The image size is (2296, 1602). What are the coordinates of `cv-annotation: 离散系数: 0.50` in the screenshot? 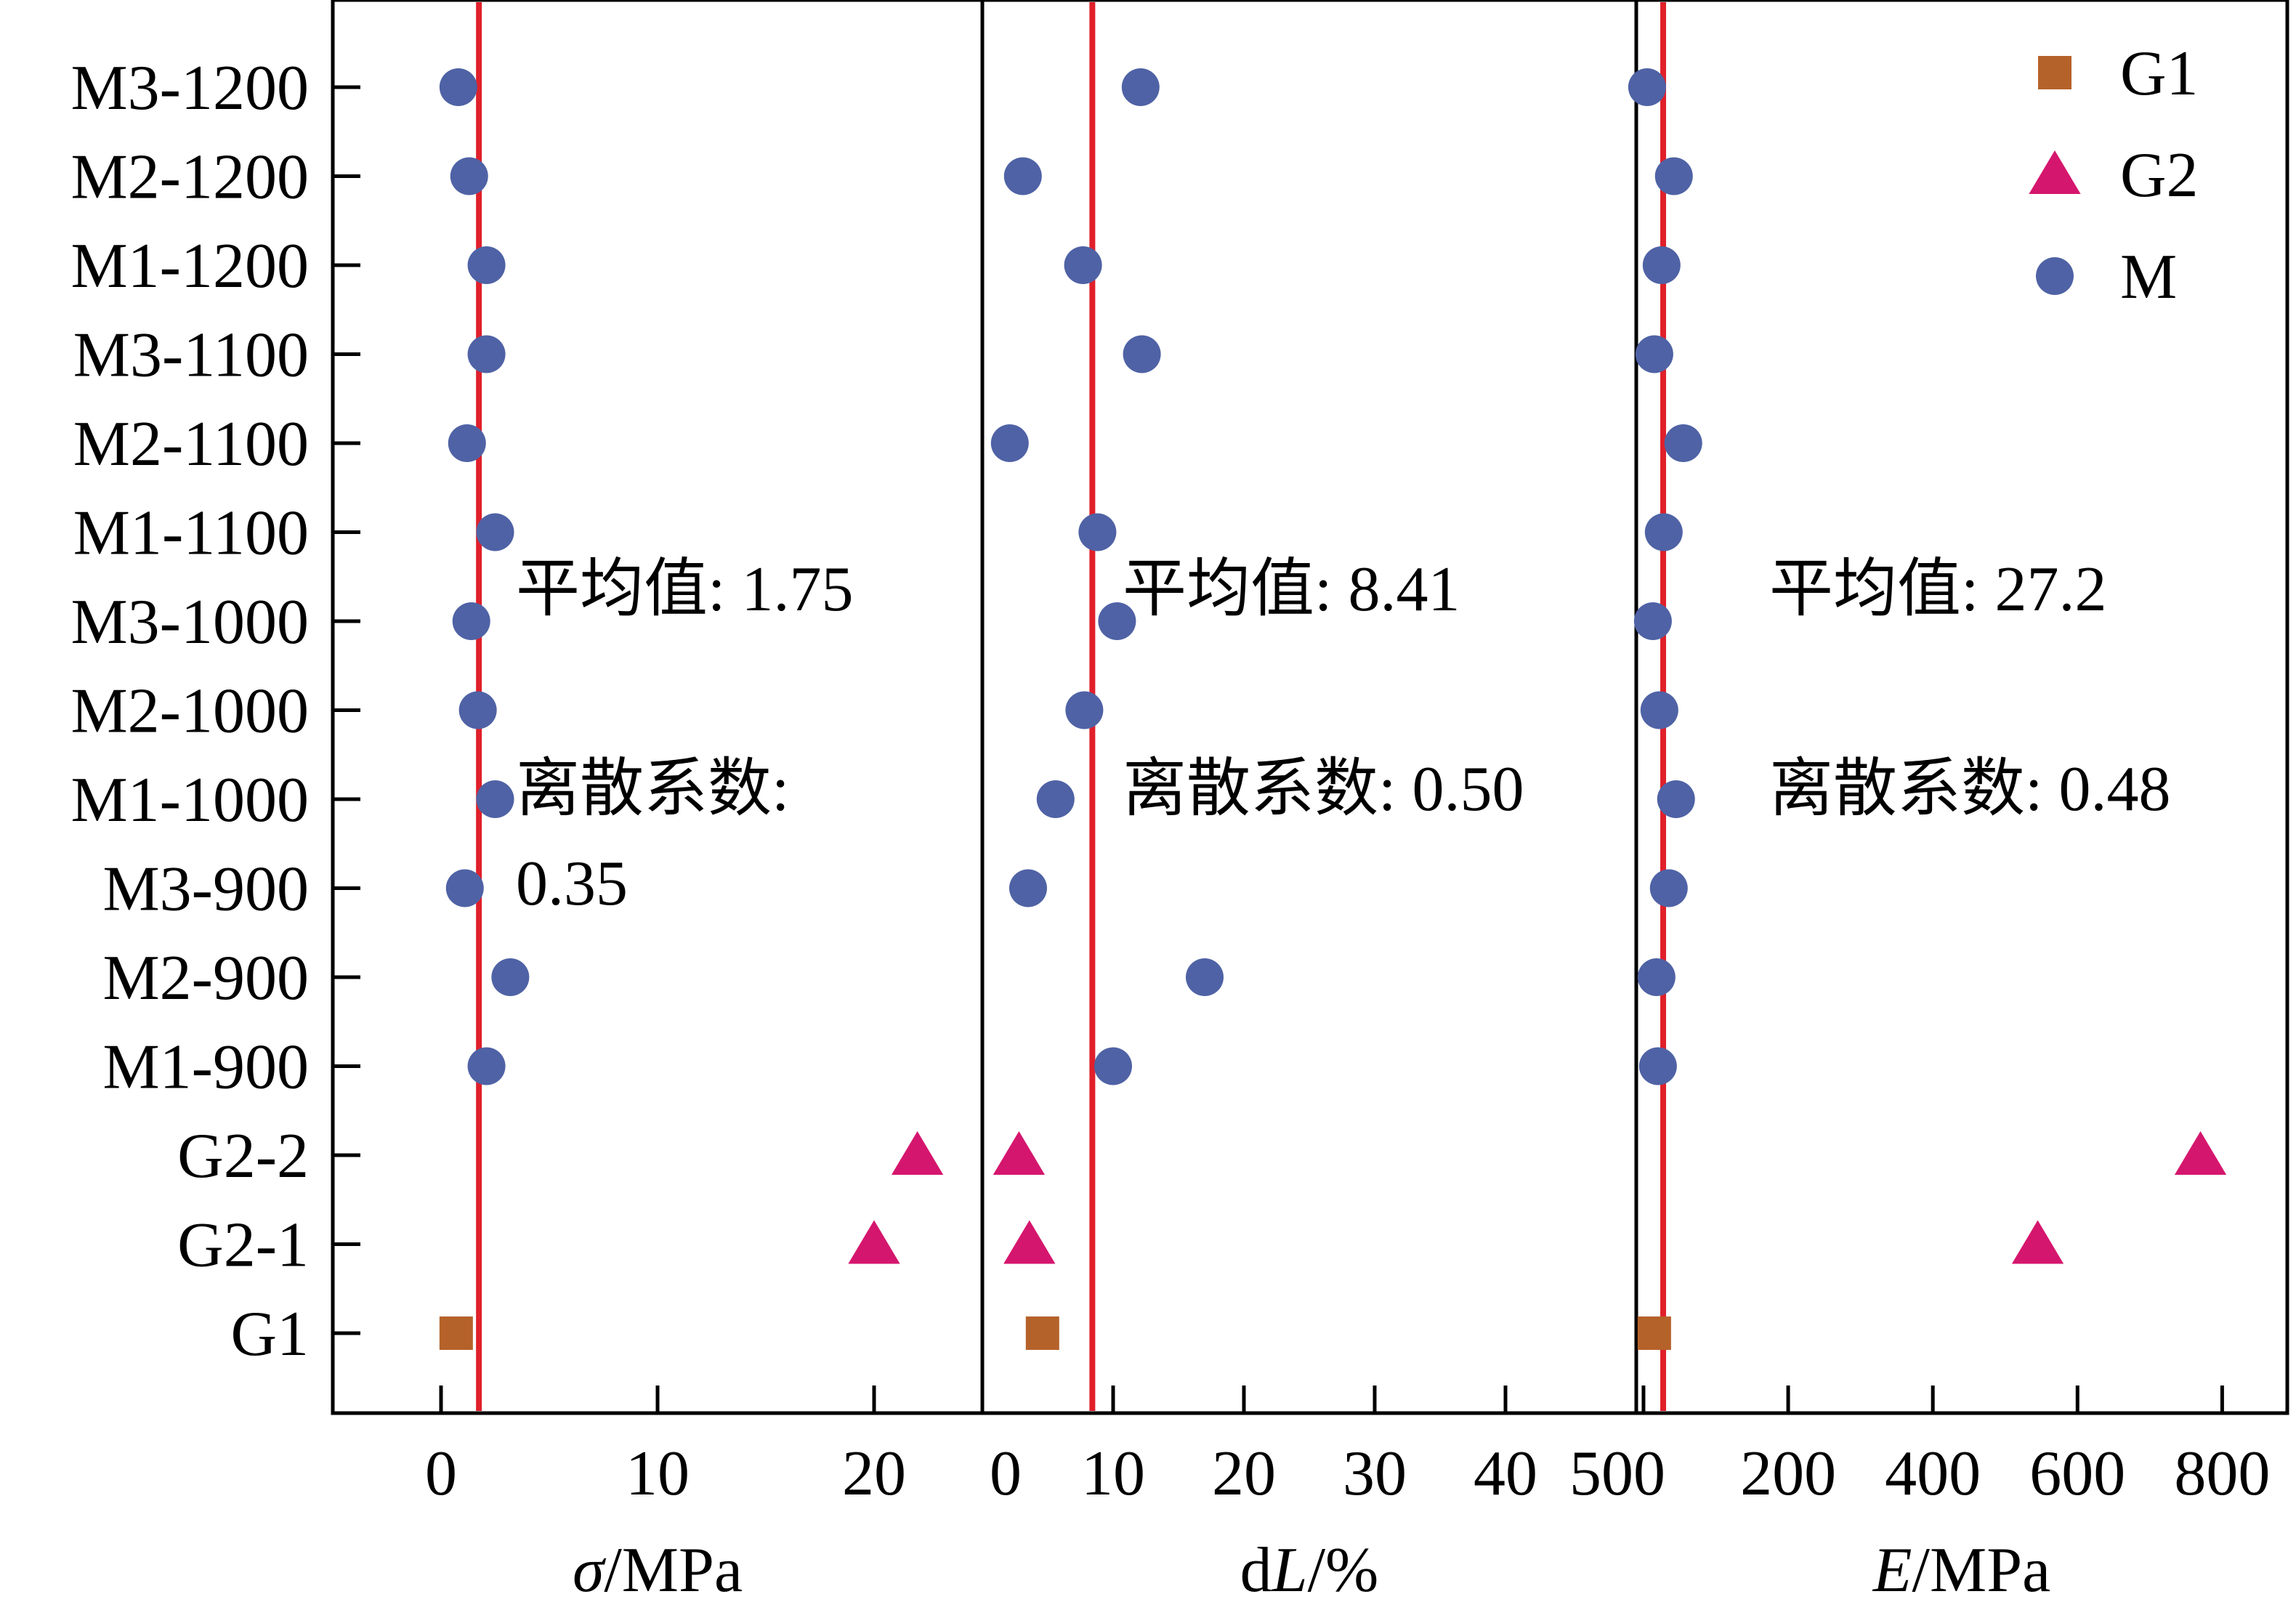 It's located at (1323, 789).